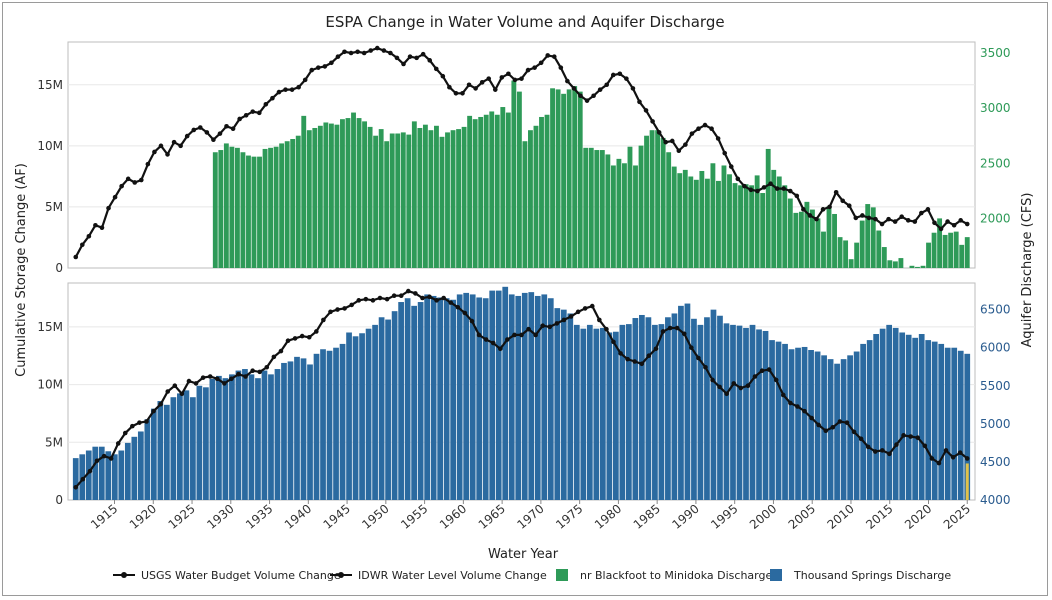  I want to click on x-axis-label: Water Year, so click(523, 554).